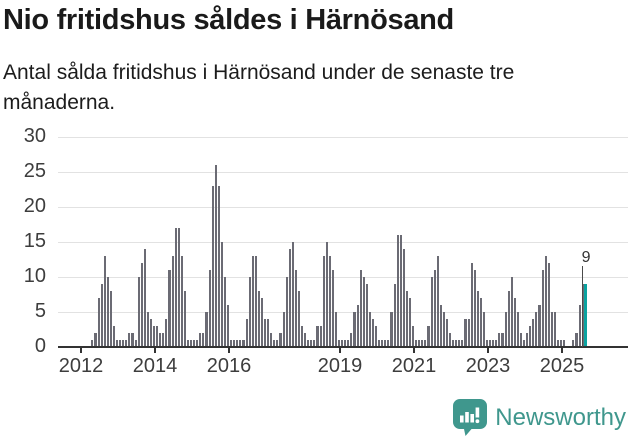  What do you see at coordinates (34, 276) in the screenshot?
I see `y-axis-tick-label: 10` at bounding box center [34, 276].